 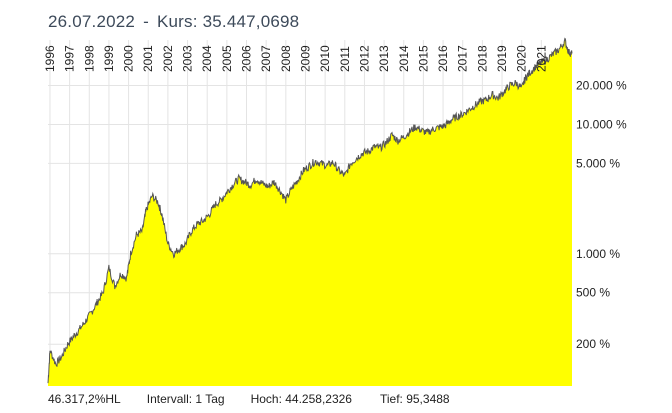 I want to click on x-tick-label: 2007, so click(x=266, y=58).